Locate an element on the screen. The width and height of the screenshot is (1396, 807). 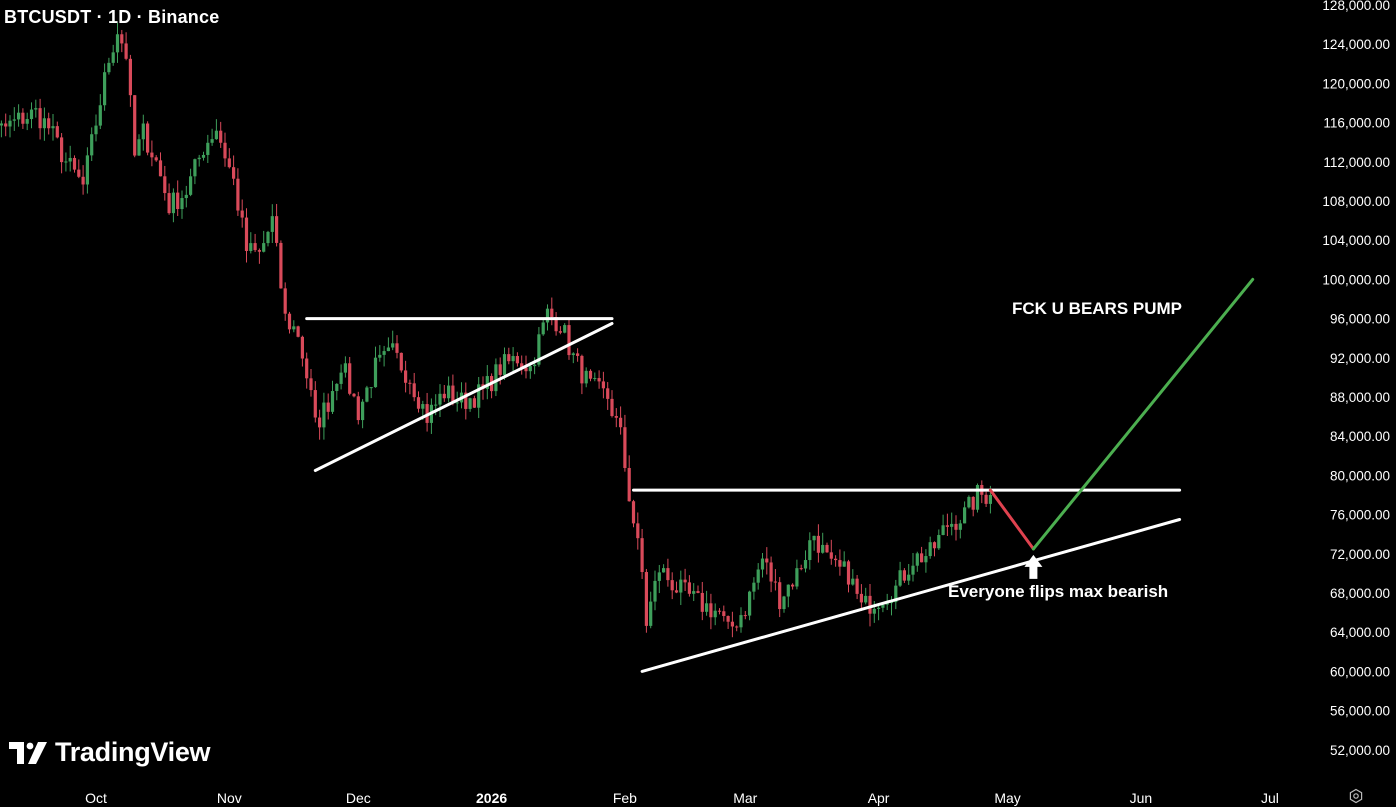
price-tick-label: 124,000.00 is located at coordinates (1356, 44).